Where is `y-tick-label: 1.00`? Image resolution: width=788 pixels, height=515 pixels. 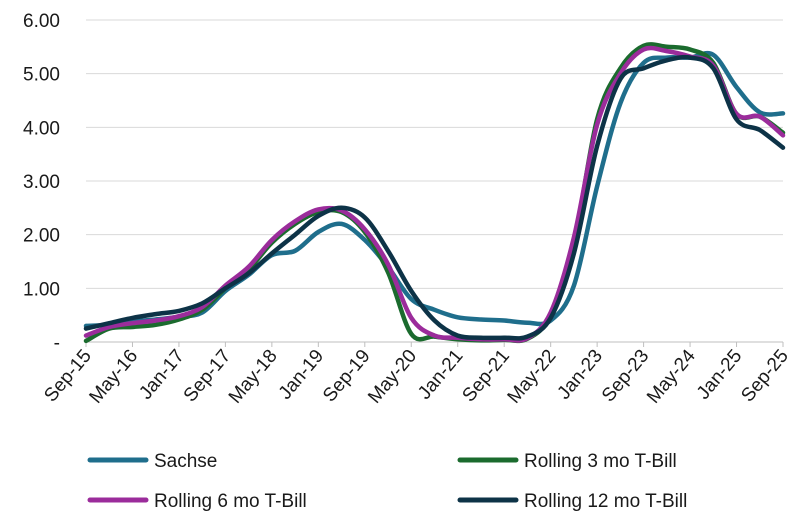 y-tick-label: 1.00 is located at coordinates (41, 289).